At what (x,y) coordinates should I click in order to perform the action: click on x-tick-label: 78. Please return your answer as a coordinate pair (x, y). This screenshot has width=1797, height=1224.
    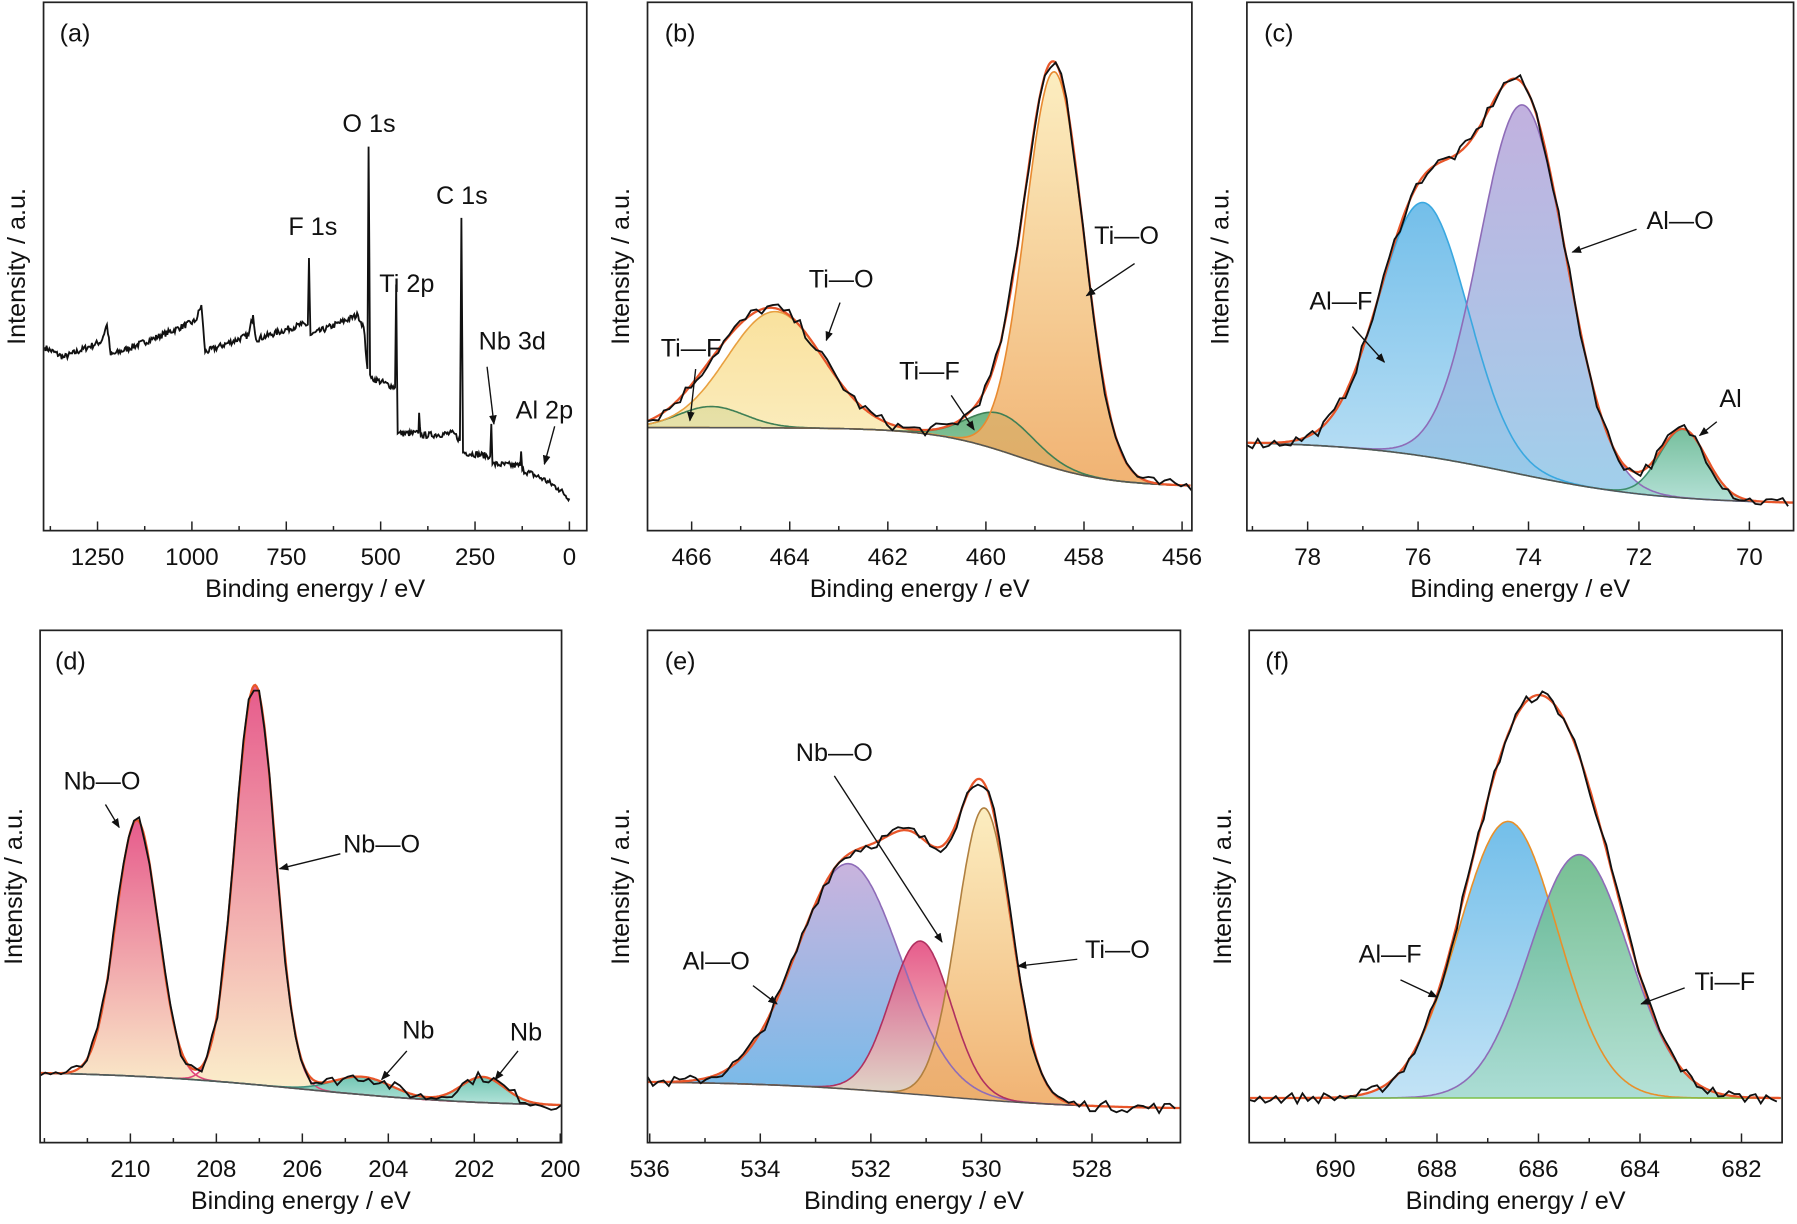
    Looking at the image, I should click on (1307, 557).